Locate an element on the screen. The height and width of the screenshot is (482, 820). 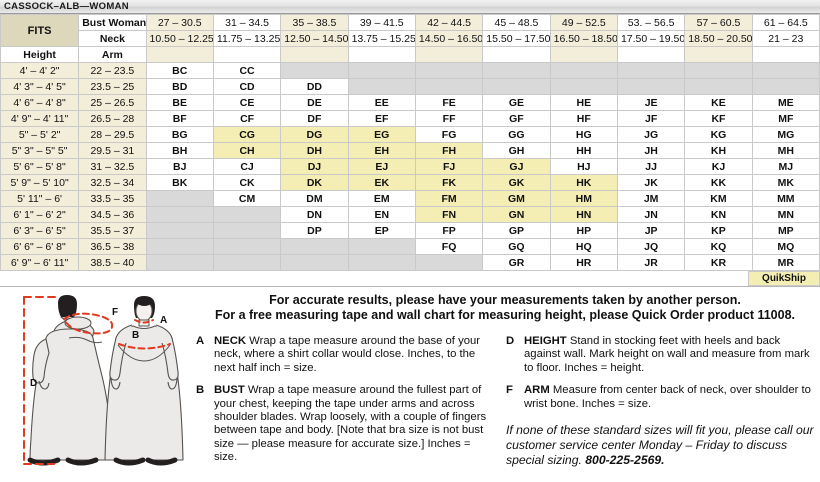
size-code-cell: BJ is located at coordinates (179, 166).